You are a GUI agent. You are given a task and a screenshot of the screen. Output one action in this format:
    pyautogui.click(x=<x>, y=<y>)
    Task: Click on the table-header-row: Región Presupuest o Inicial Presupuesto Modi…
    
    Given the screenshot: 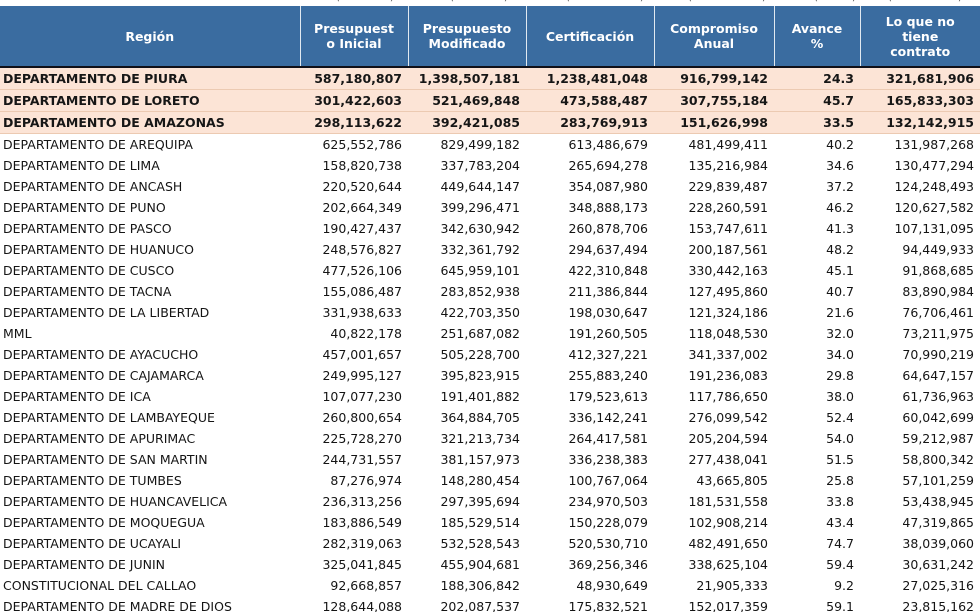 What is the action you would take?
    pyautogui.click(x=490, y=36)
    